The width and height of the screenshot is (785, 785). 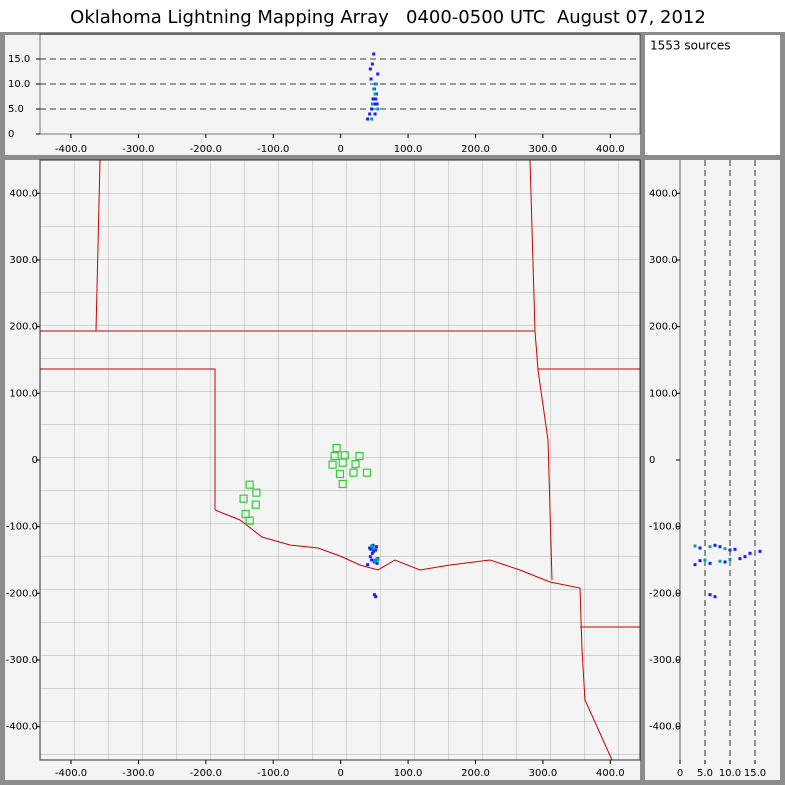 I want to click on side-y-tick-label: 100.0, so click(x=663, y=393).